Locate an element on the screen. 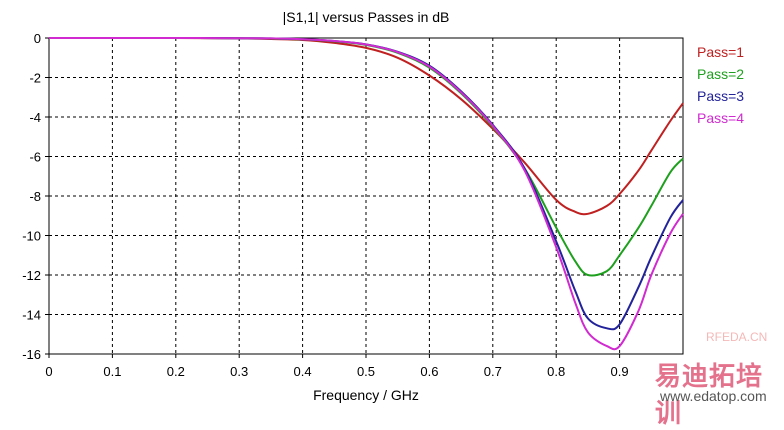  x-tick-label: 0.5 is located at coordinates (366, 371).